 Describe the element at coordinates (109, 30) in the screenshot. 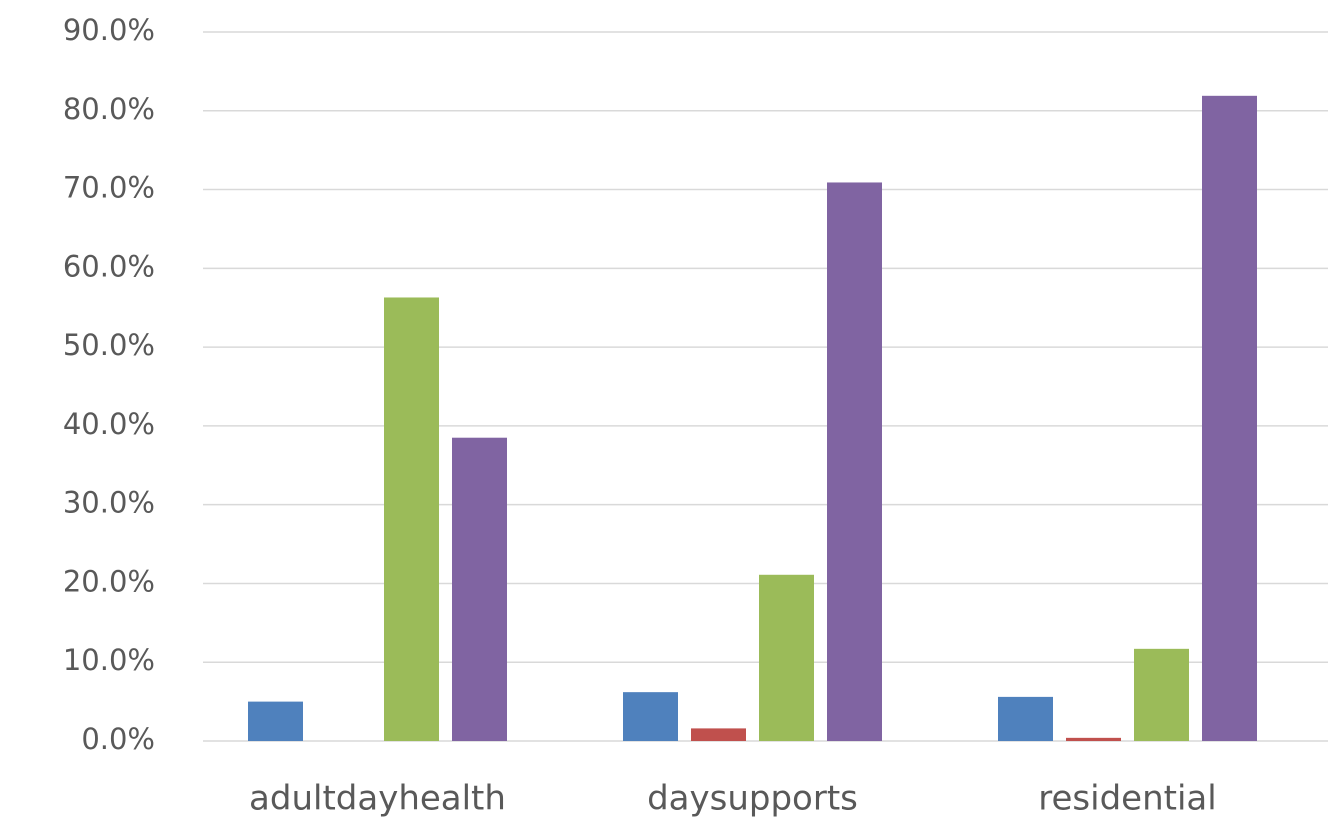

I see `y-tick-label: 90.0%` at that location.